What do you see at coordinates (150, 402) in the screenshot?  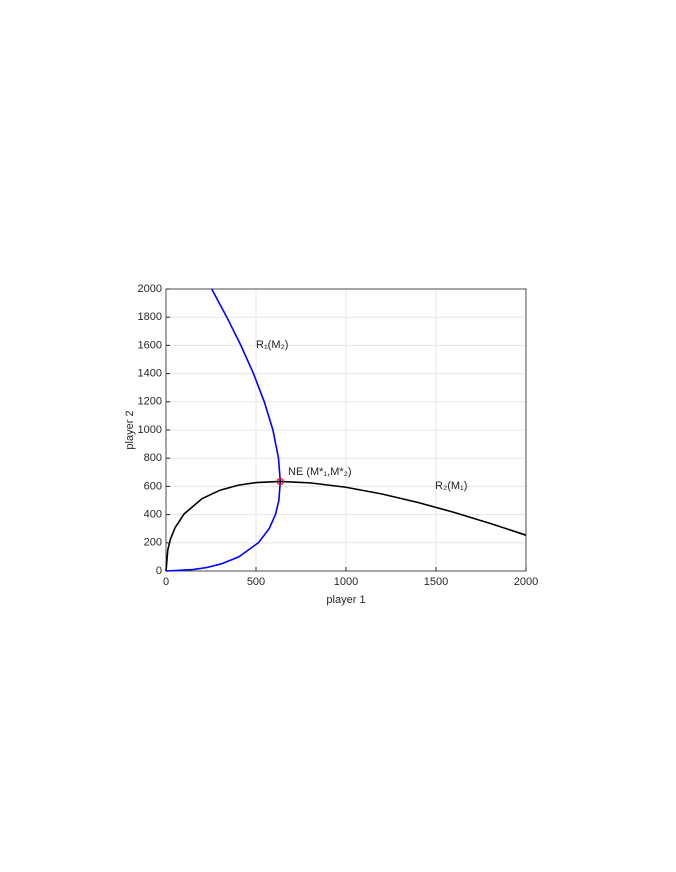 I see `y-tick-label: 1200` at bounding box center [150, 402].